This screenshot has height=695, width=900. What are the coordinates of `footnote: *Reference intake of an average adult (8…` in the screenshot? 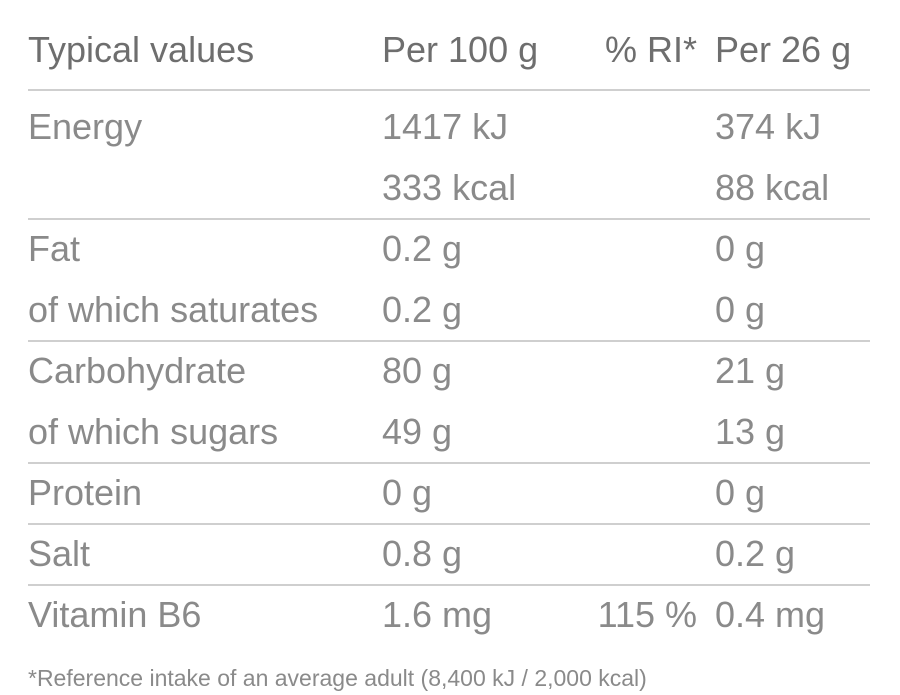 It's located at (337, 678).